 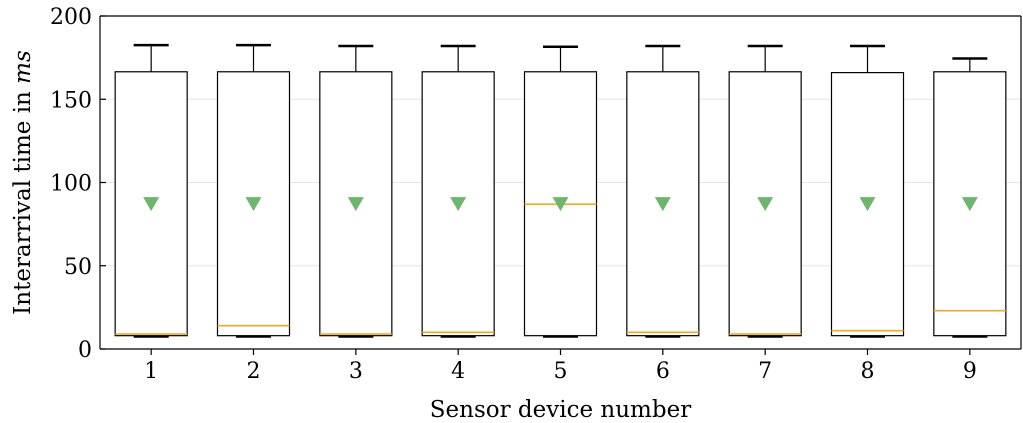 I want to click on y-axis-label-unit: ms, so click(x=23, y=67).